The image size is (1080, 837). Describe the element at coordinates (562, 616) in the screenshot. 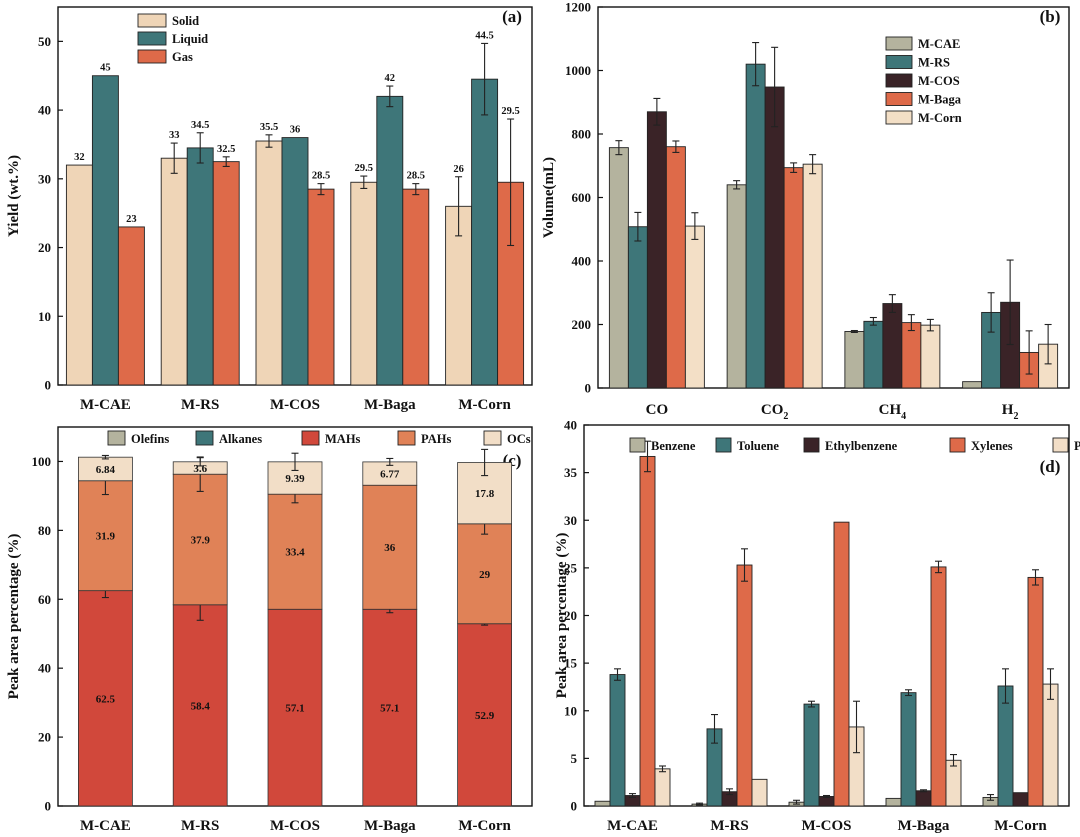

I see `panel-d-ylabel: Peak area percentage (%)` at that location.